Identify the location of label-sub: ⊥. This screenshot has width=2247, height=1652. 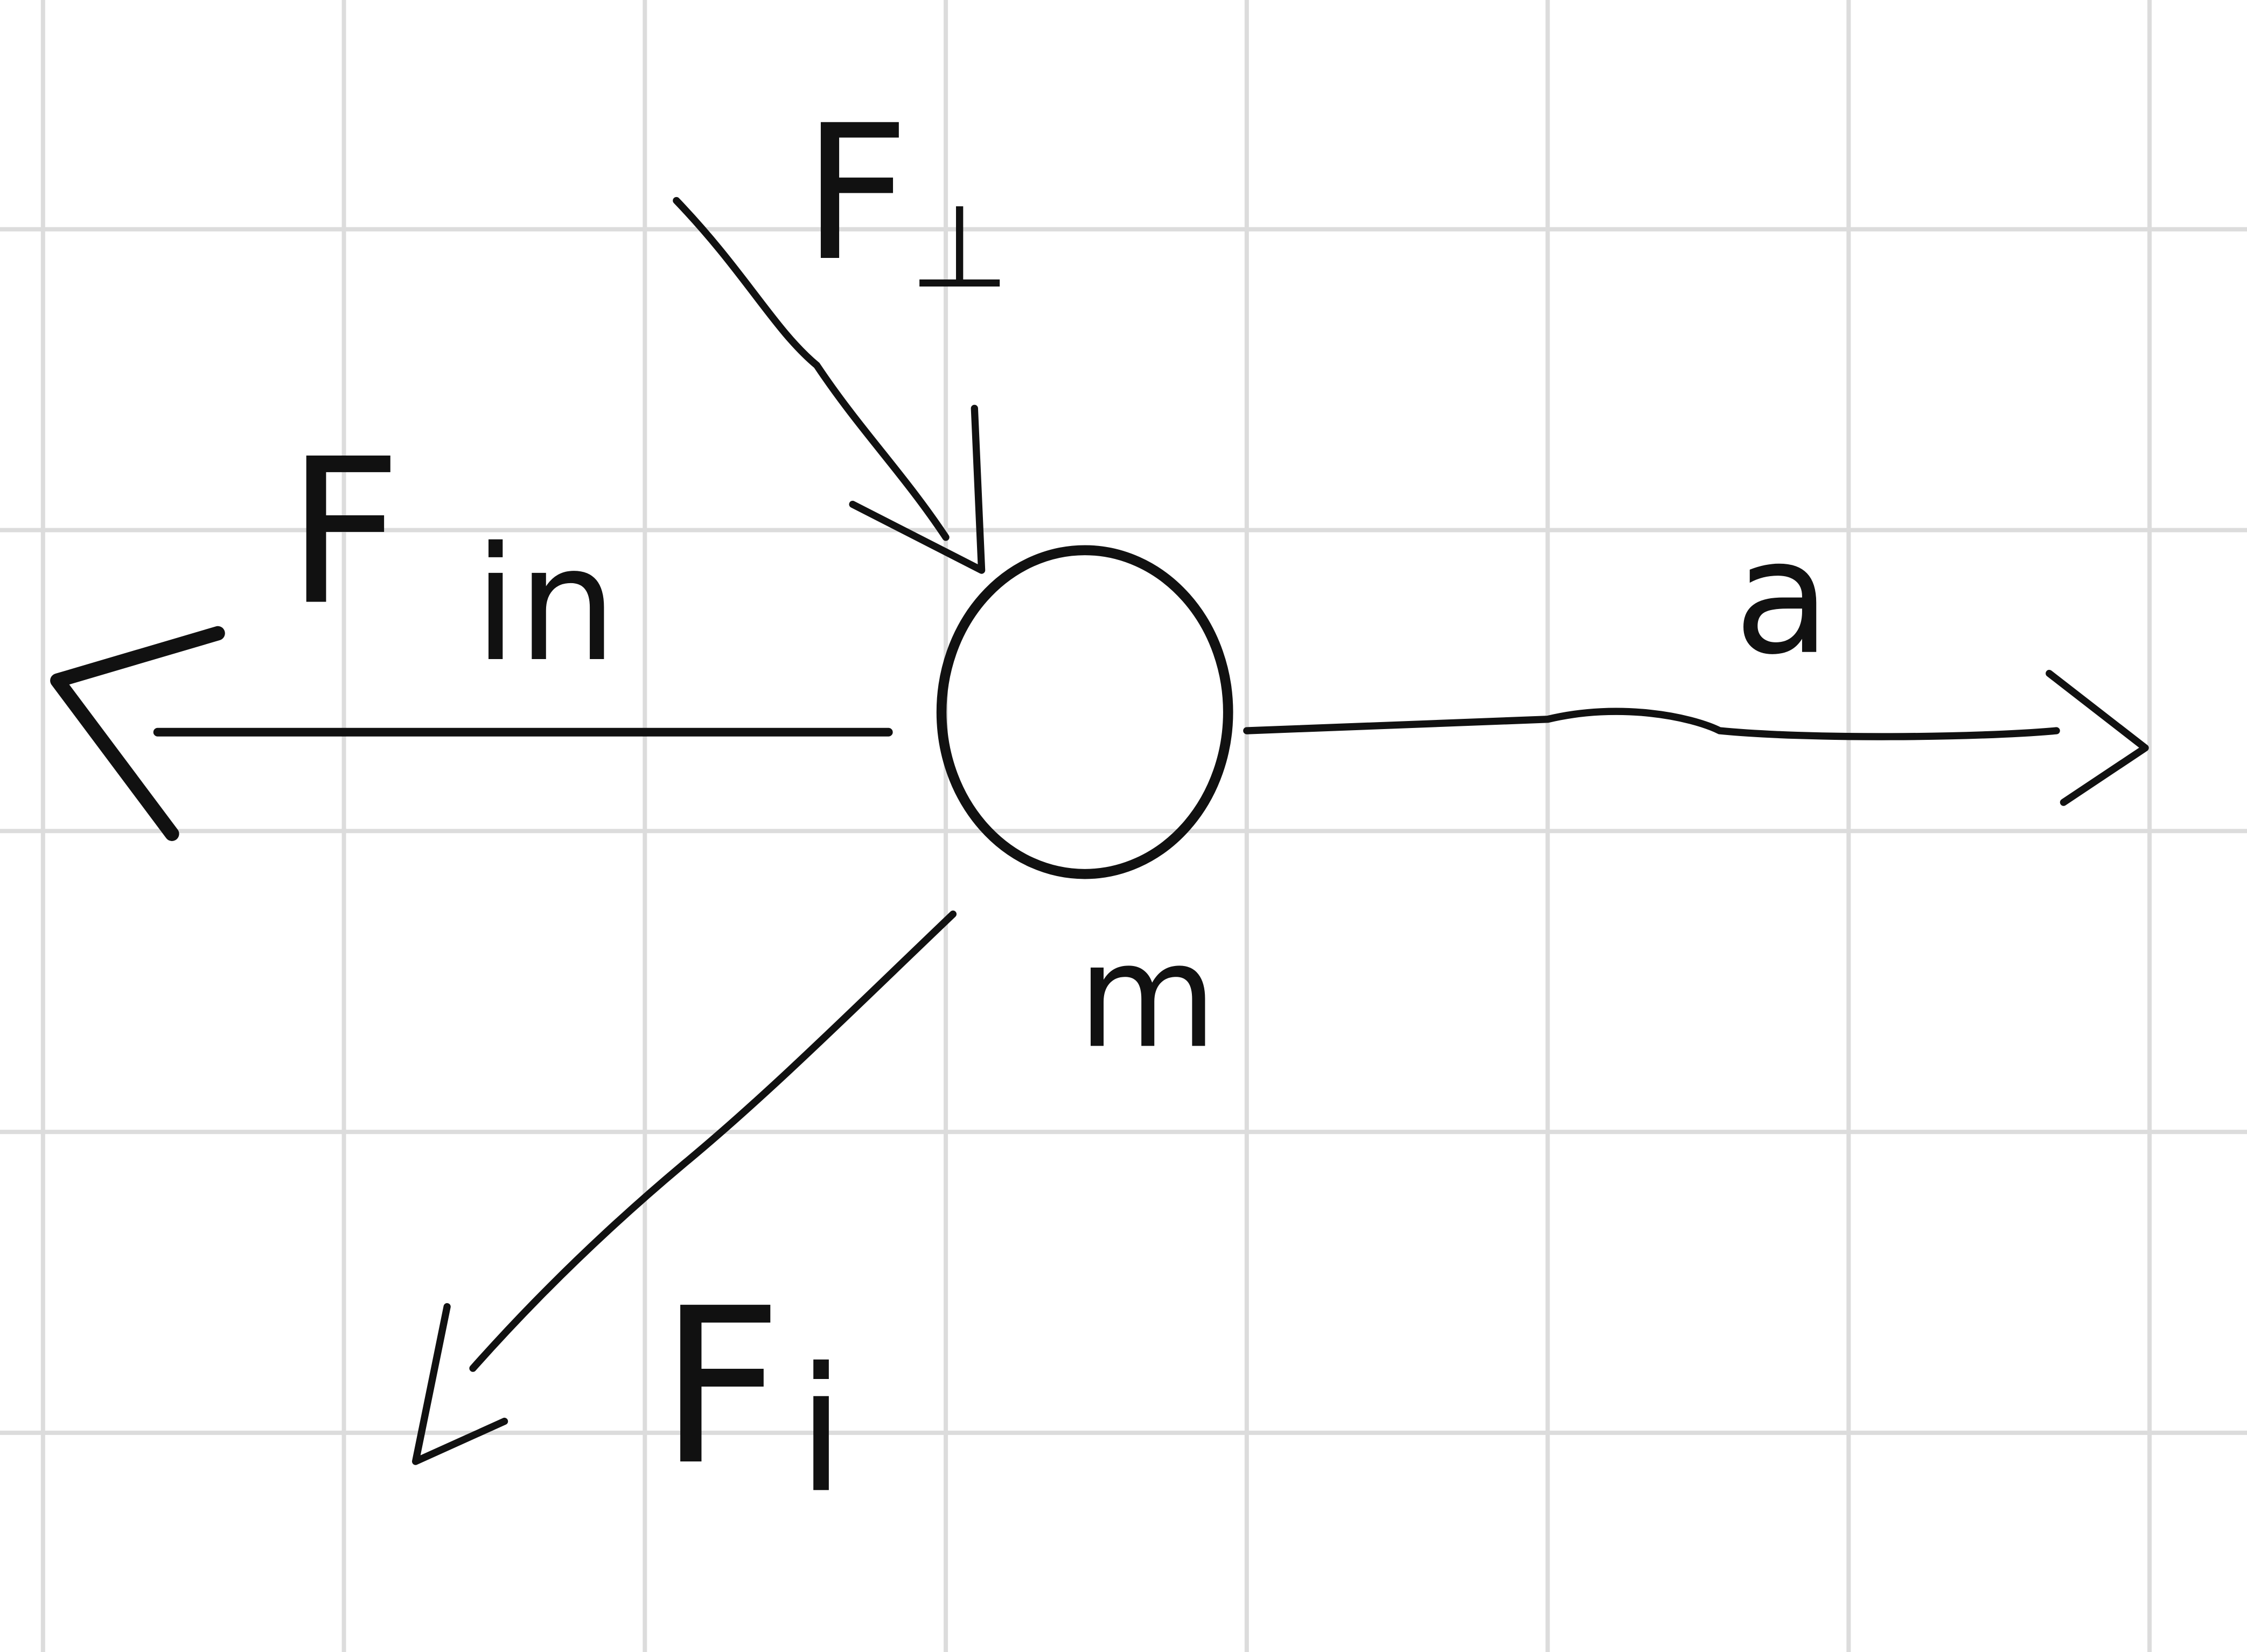
(960, 247).